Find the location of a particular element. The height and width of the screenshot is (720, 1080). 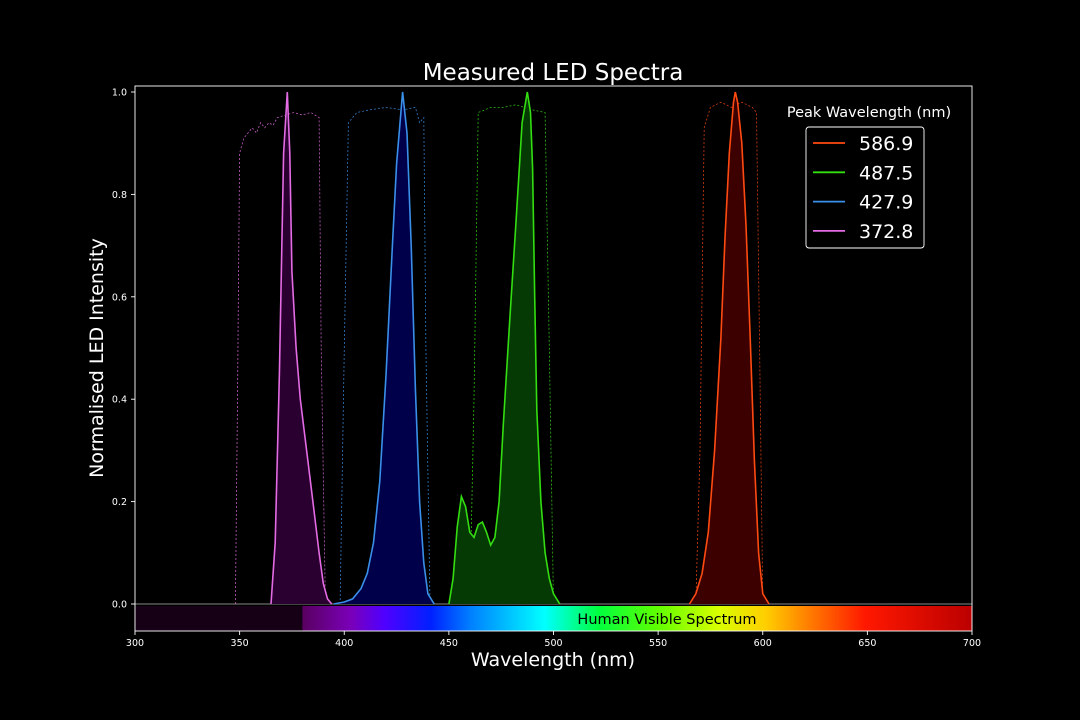

y-tick-label: 1.0 is located at coordinates (119, 93).